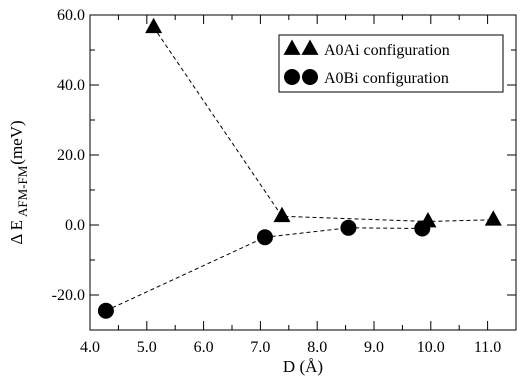 This screenshot has width=524, height=379. I want to click on y-axis-label-subscript: AFM-FM, so click(22, 191).